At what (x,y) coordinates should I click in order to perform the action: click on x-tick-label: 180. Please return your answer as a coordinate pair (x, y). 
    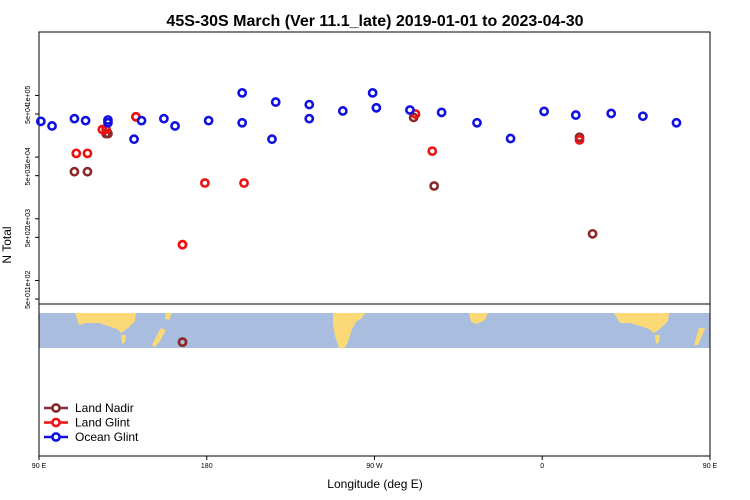
    Looking at the image, I should click on (207, 466).